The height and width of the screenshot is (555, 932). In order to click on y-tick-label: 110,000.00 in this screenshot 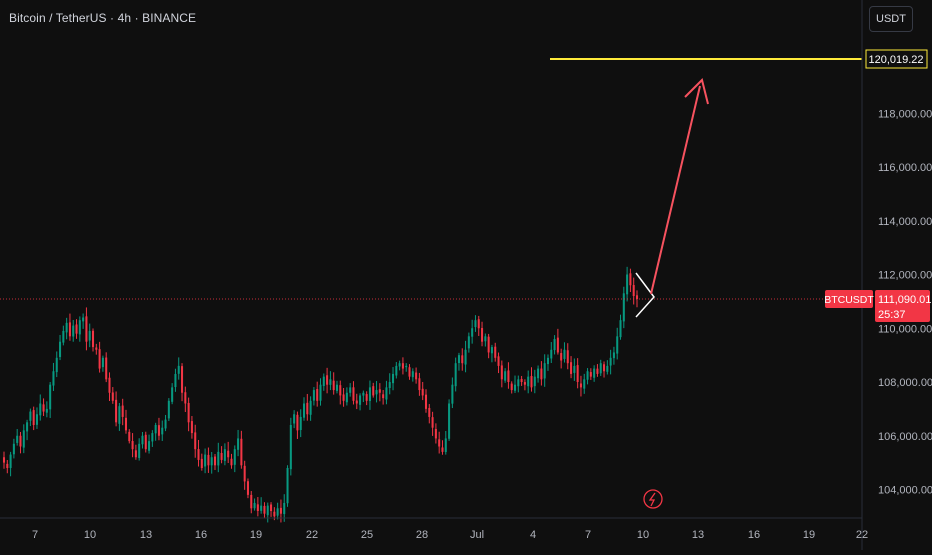, I will do `click(905, 329)`.